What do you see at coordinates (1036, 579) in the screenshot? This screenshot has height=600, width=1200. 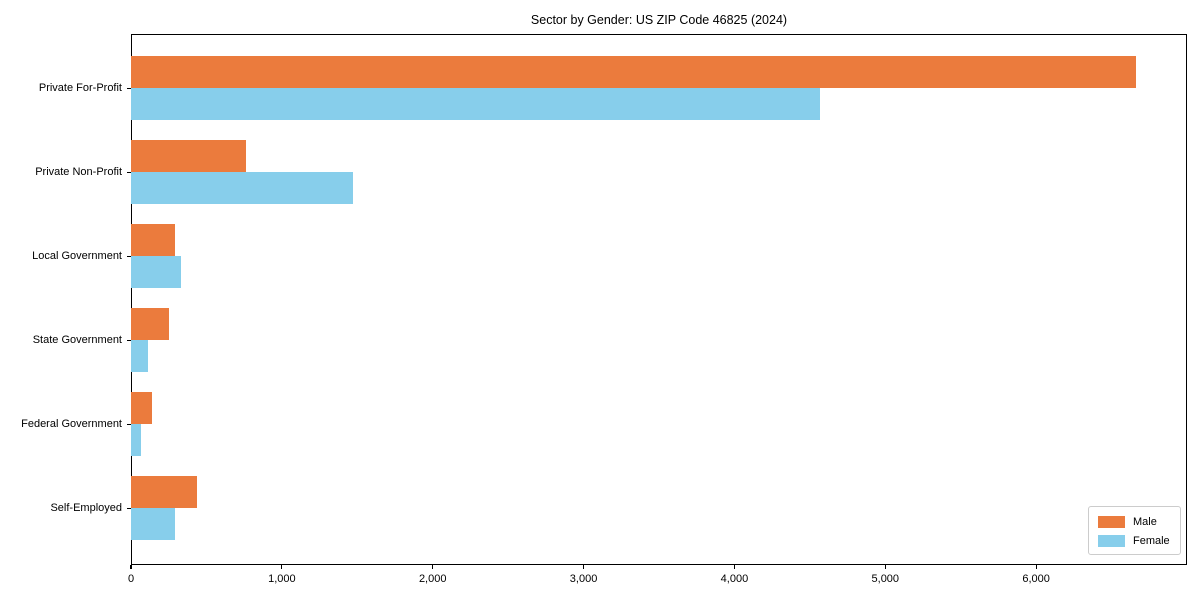 I see `x-axis-tick-label: 6,000` at bounding box center [1036, 579].